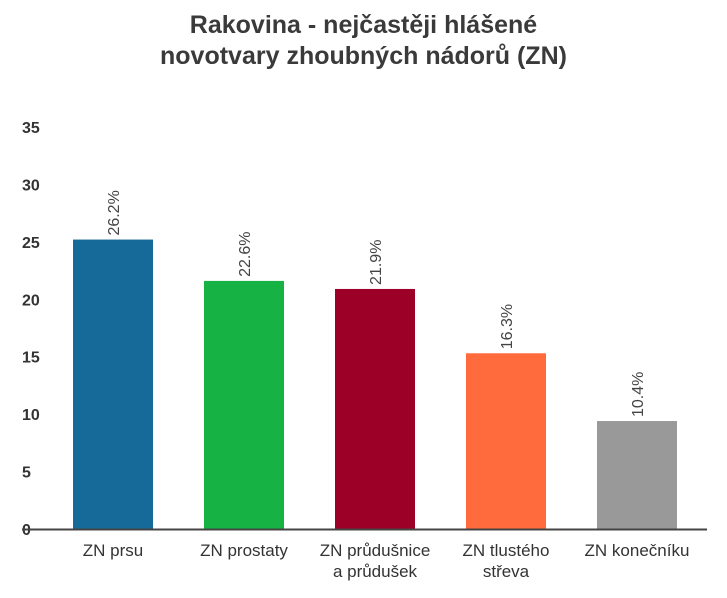 The image size is (727, 598). I want to click on y-tick-label: 5, so click(26, 473).